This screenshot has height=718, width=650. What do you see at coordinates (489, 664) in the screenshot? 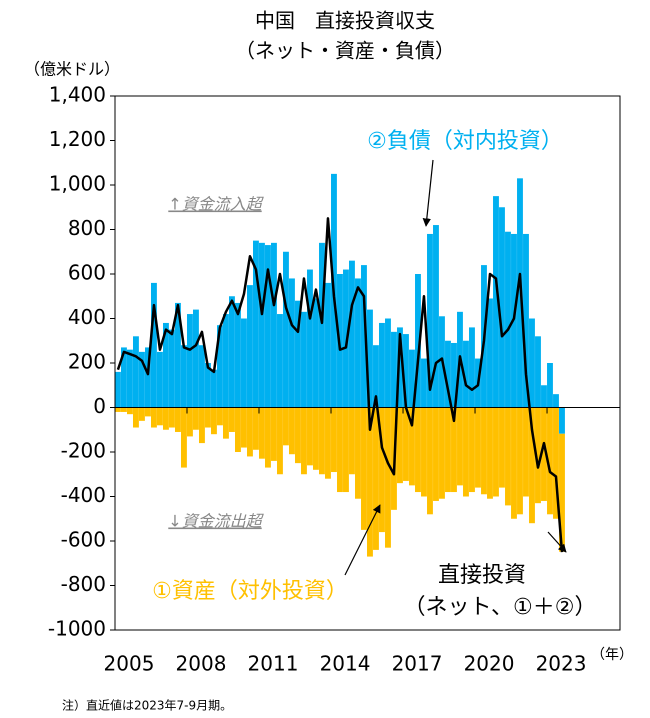
I see `x-tick-label: 2020` at bounding box center [489, 664].